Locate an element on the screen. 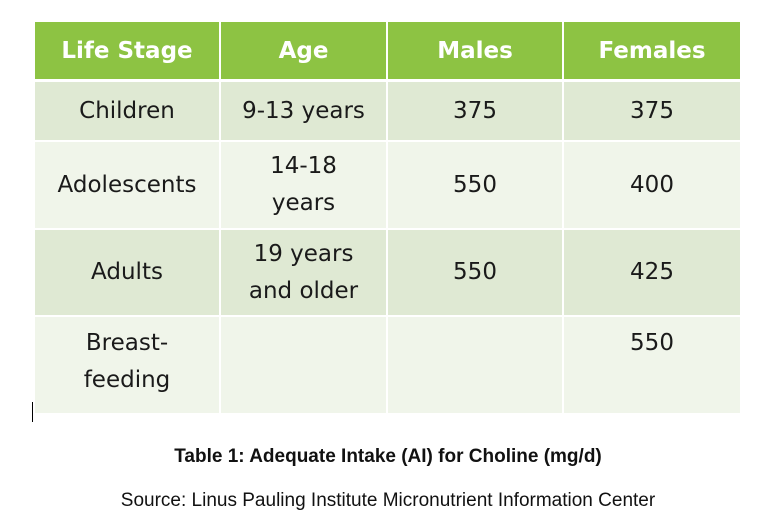 Image resolution: width=768 pixels, height=522 pixels. header-age: Age is located at coordinates (304, 52).